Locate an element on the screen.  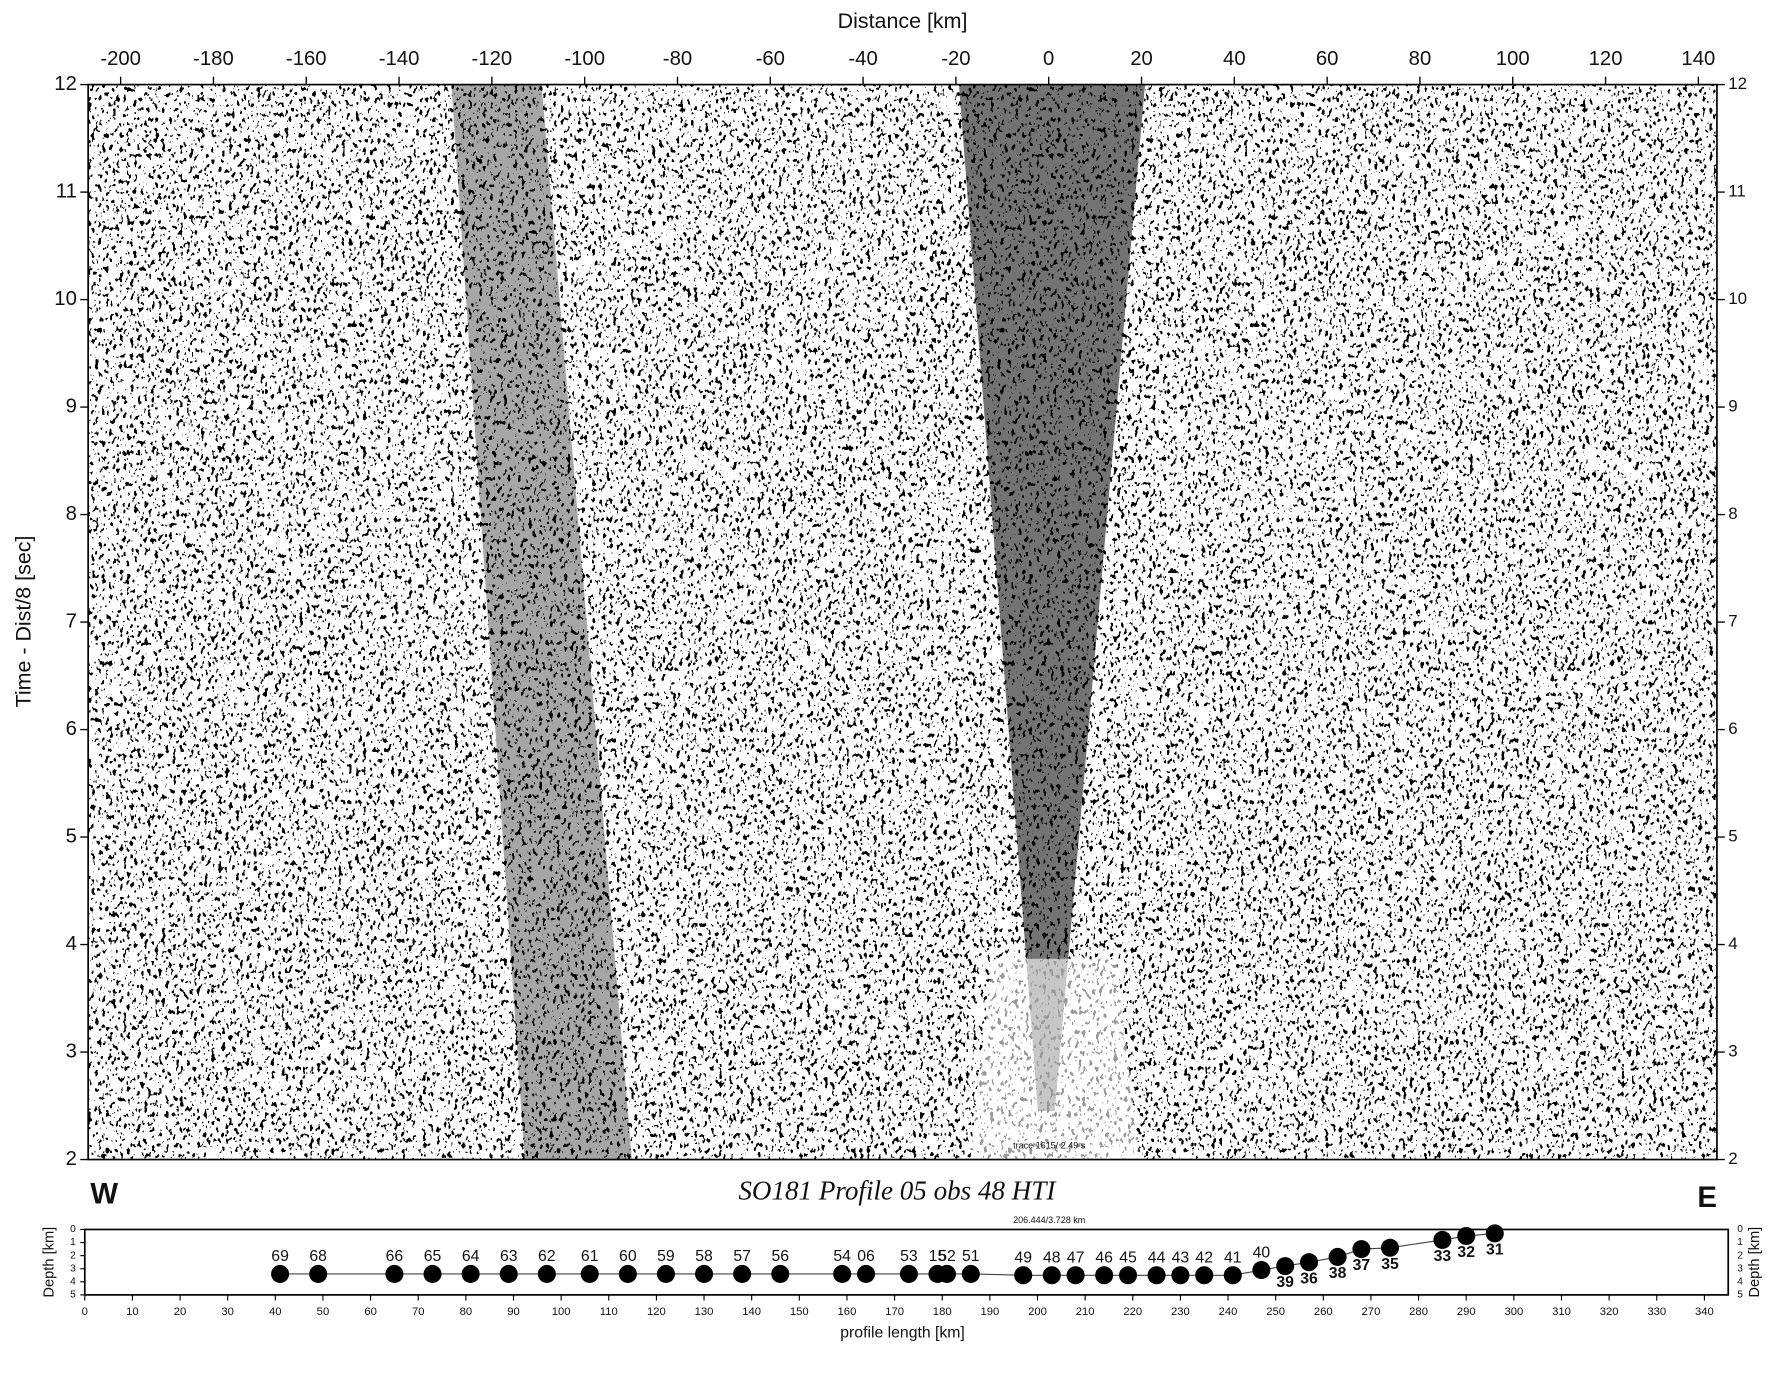
station-label: 58 is located at coordinates (704, 1256).